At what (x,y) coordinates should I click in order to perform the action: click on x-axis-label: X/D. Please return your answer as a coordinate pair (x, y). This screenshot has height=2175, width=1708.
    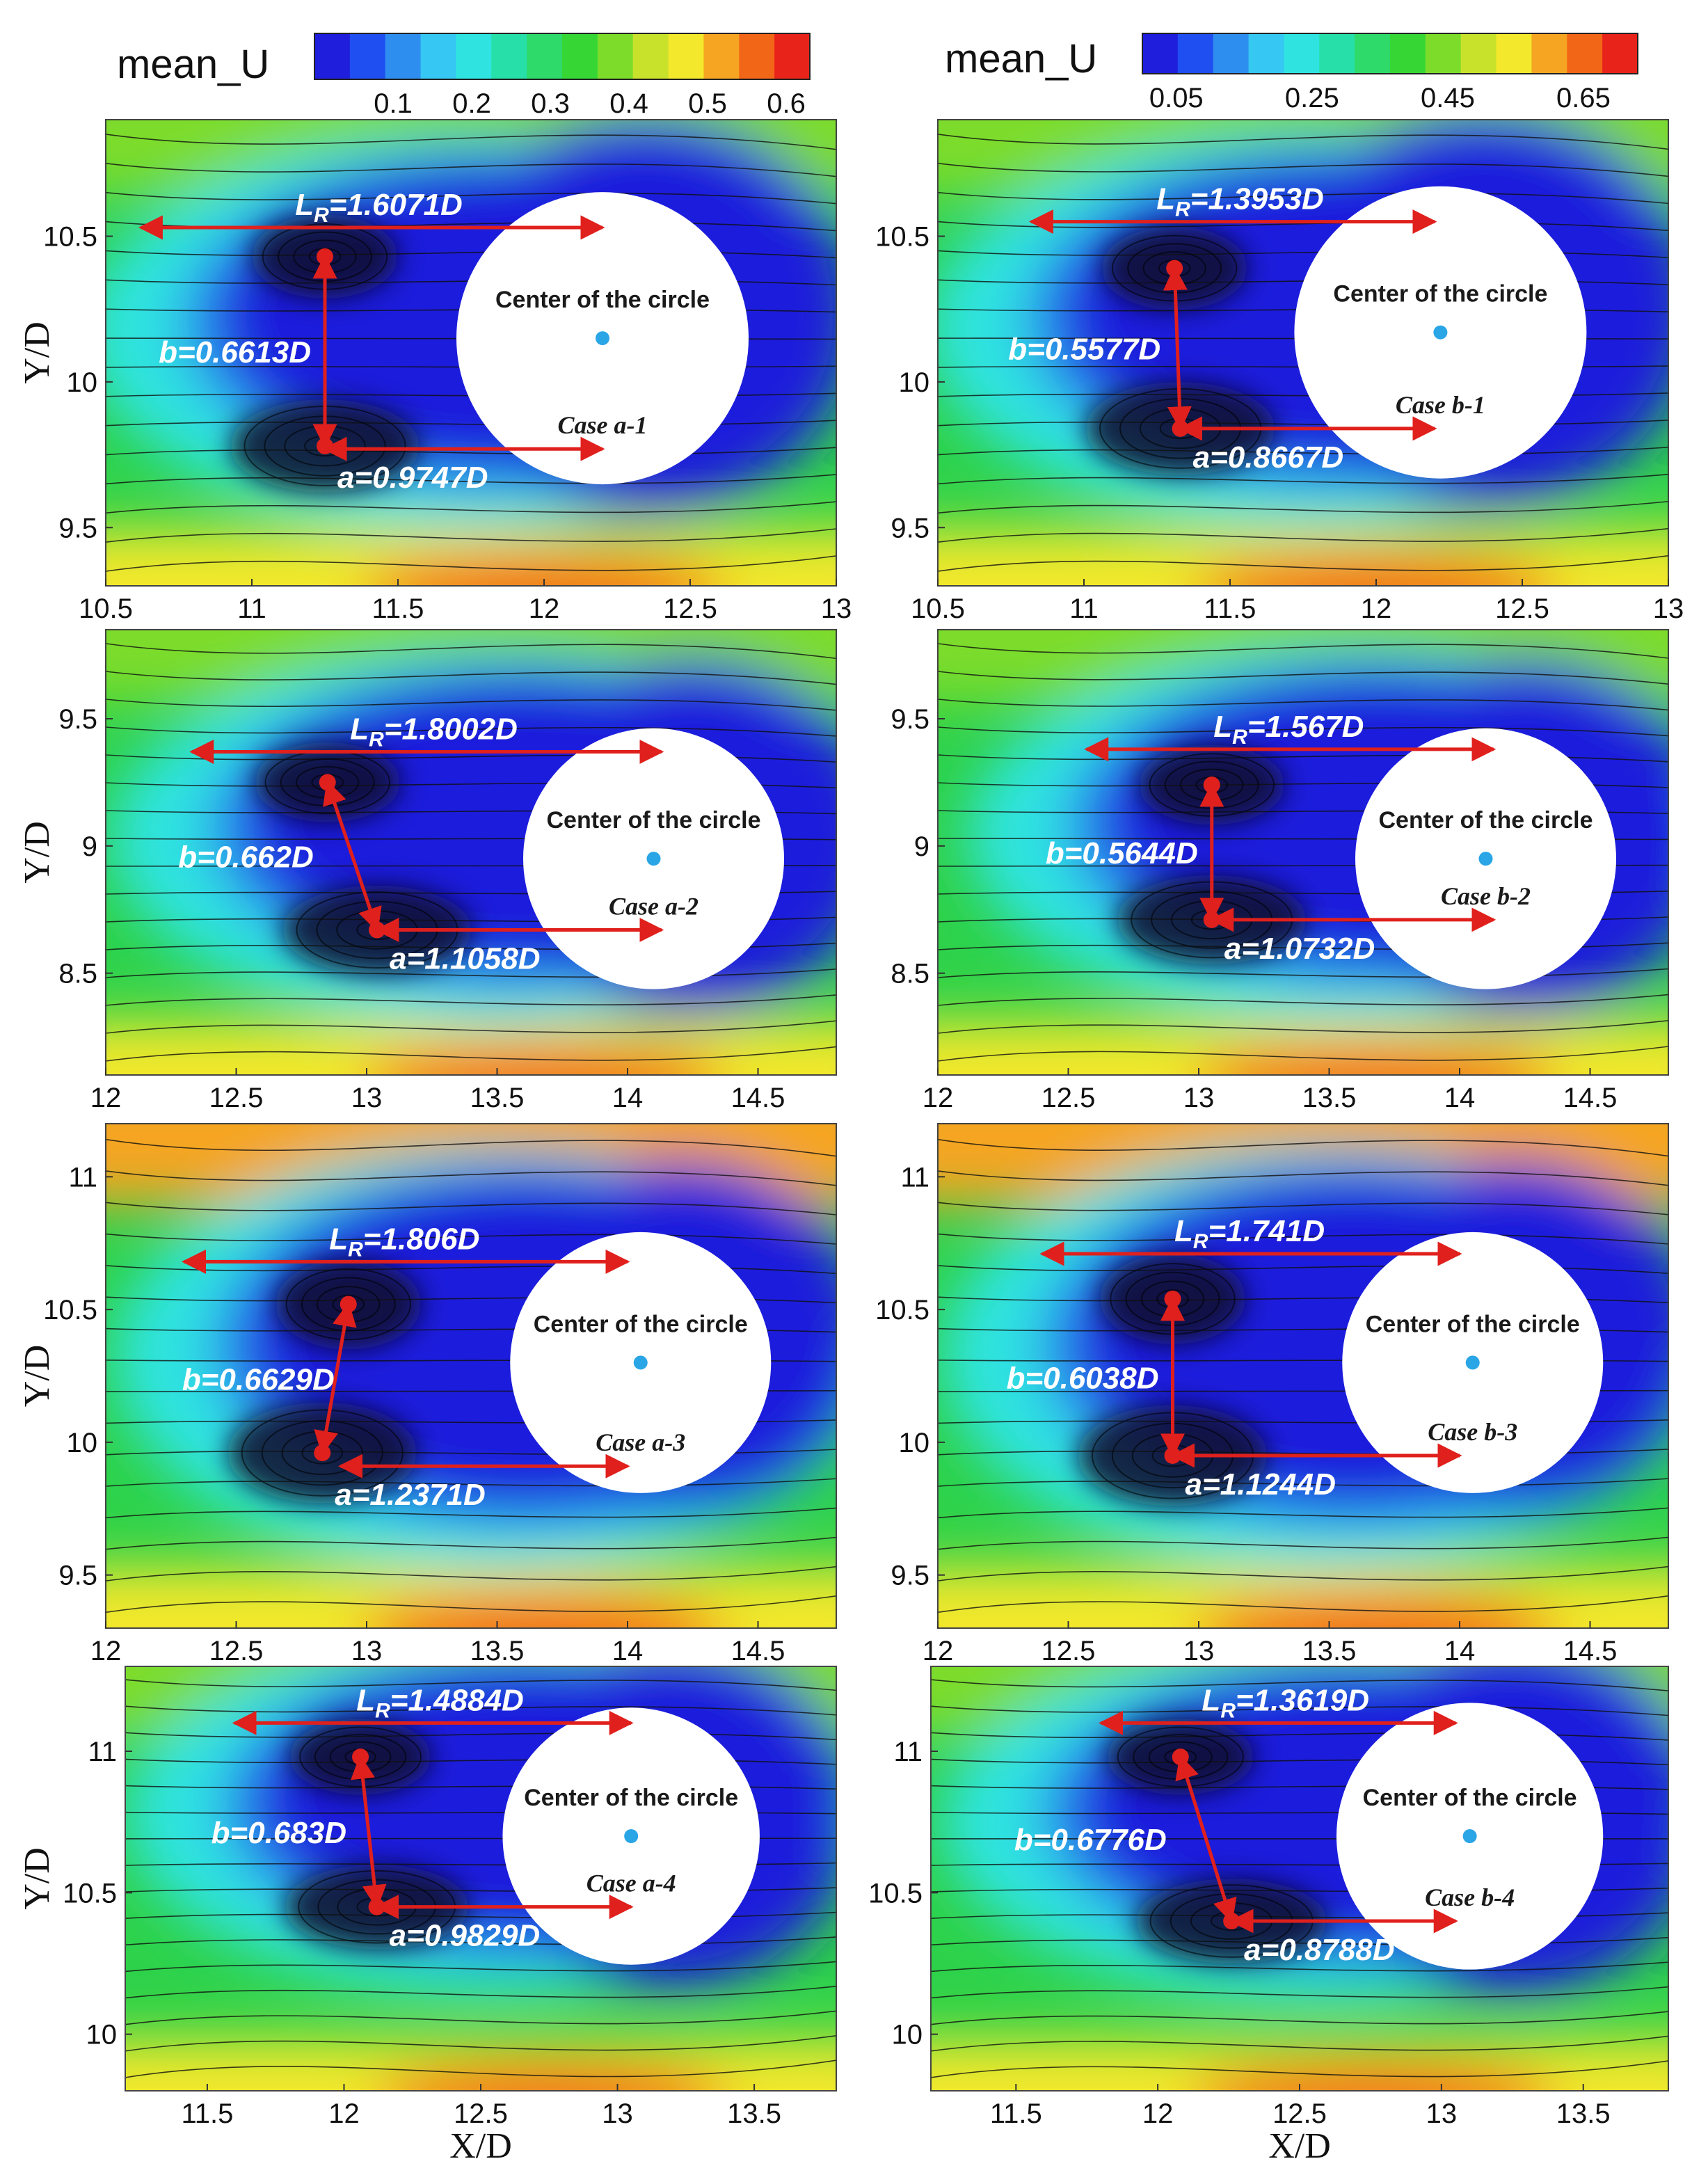
    Looking at the image, I should click on (480, 2146).